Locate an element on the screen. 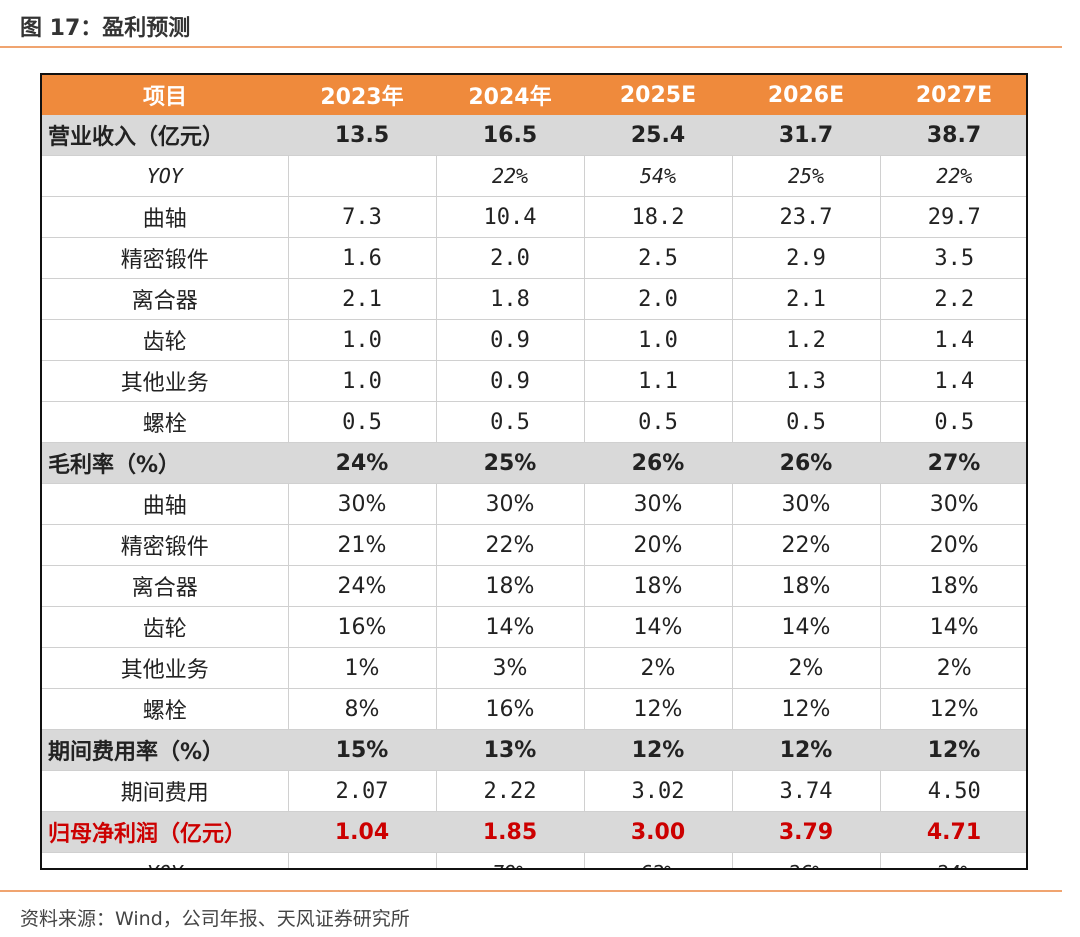  cell: 3.74 is located at coordinates (806, 791).